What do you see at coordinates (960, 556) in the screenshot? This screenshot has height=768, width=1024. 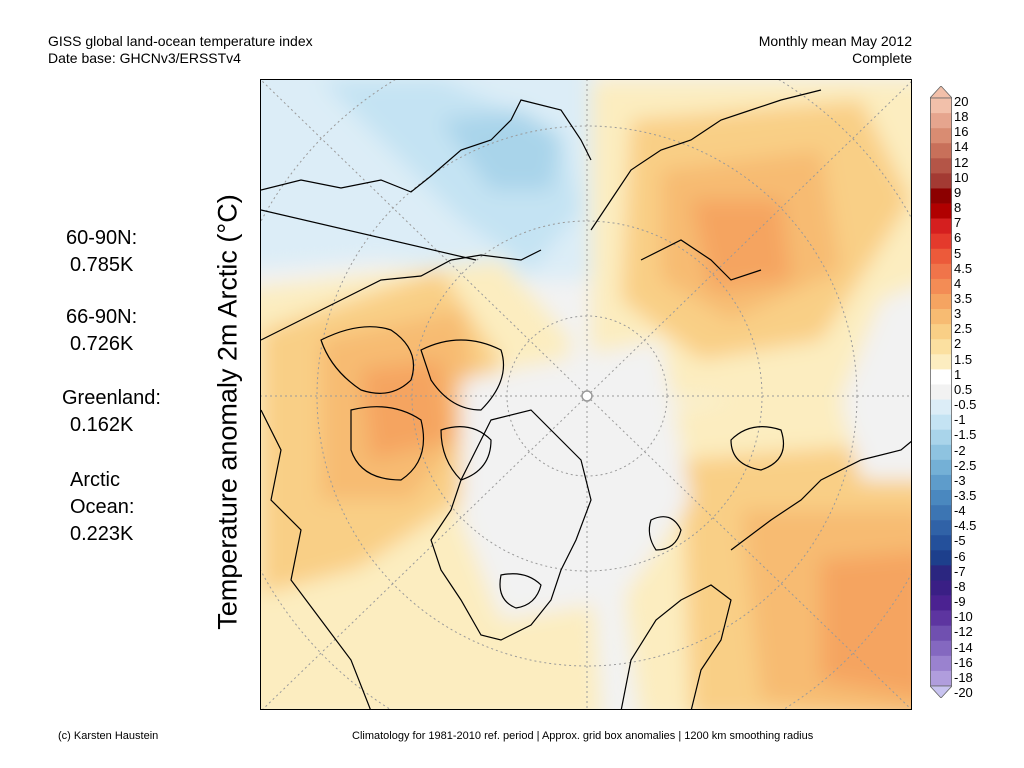 I see `legend-label: -6` at bounding box center [960, 556].